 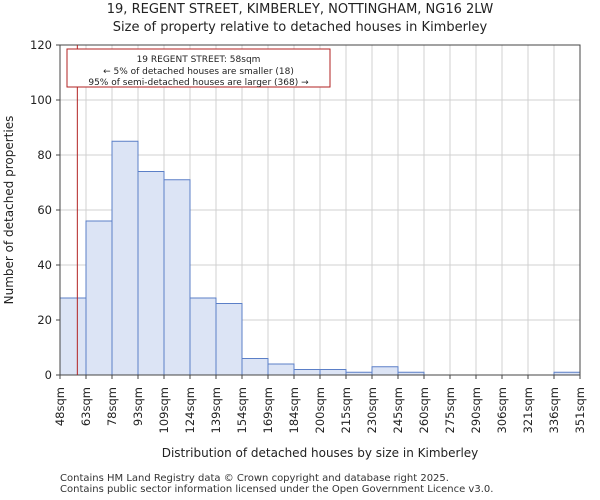 What do you see at coordinates (177, 277) in the screenshot?
I see `bar-109sqm` at bounding box center [177, 277].